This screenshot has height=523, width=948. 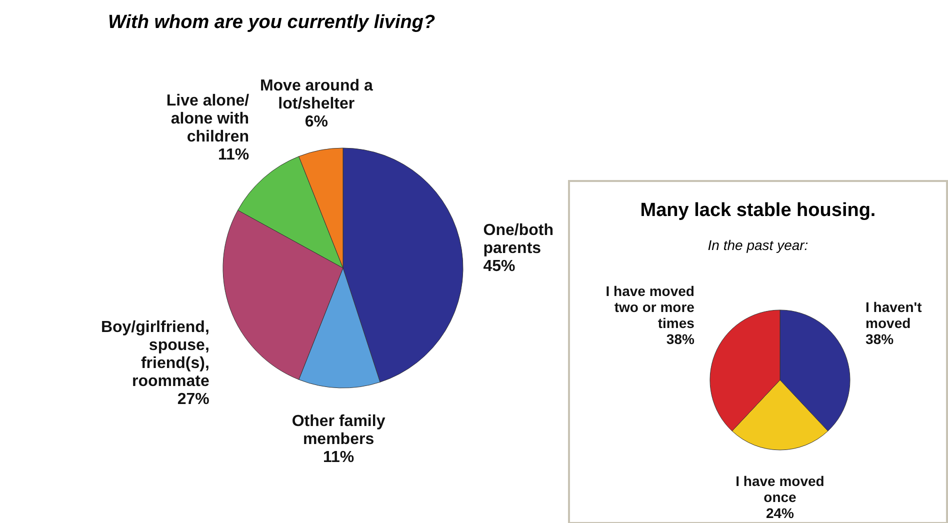 I want to click on chart-title: Many lack stable housing., so click(x=758, y=211).